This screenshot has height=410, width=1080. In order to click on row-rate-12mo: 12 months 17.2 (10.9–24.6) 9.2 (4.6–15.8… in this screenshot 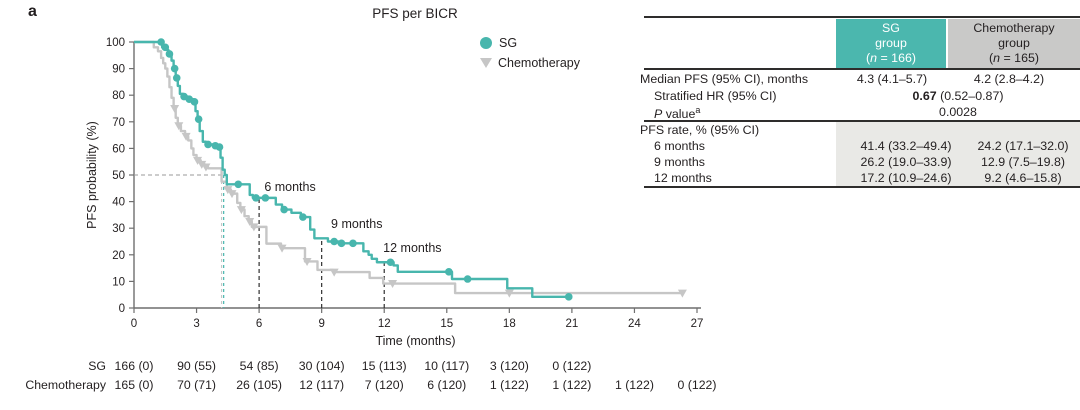, I will do `click(860, 178)`.